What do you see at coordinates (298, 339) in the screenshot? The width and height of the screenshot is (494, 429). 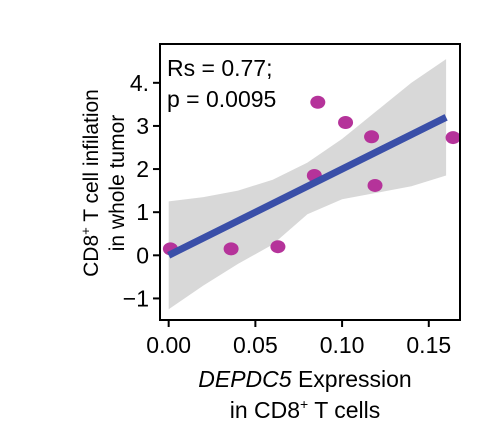 I see `x-axis-ticks: 0.00 0.05 0.10 0.15` at bounding box center [298, 339].